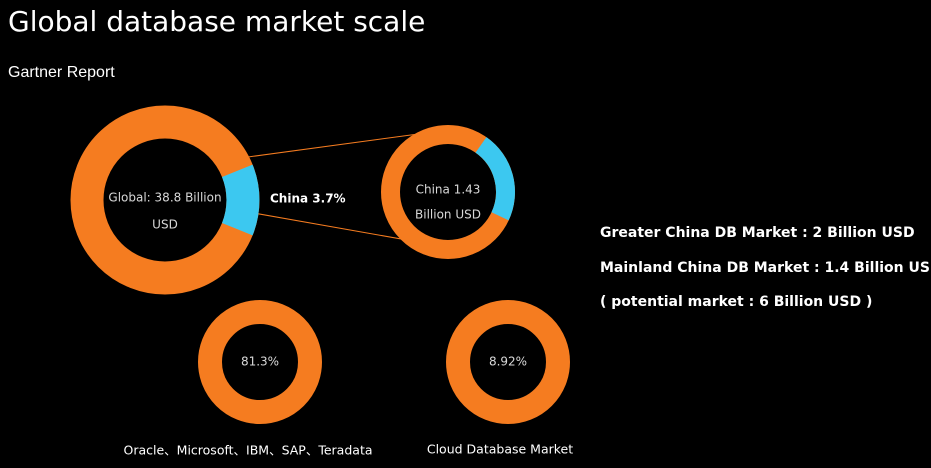  Describe the element at coordinates (61, 72) in the screenshot. I see `subtitle: Gartner Report` at that location.